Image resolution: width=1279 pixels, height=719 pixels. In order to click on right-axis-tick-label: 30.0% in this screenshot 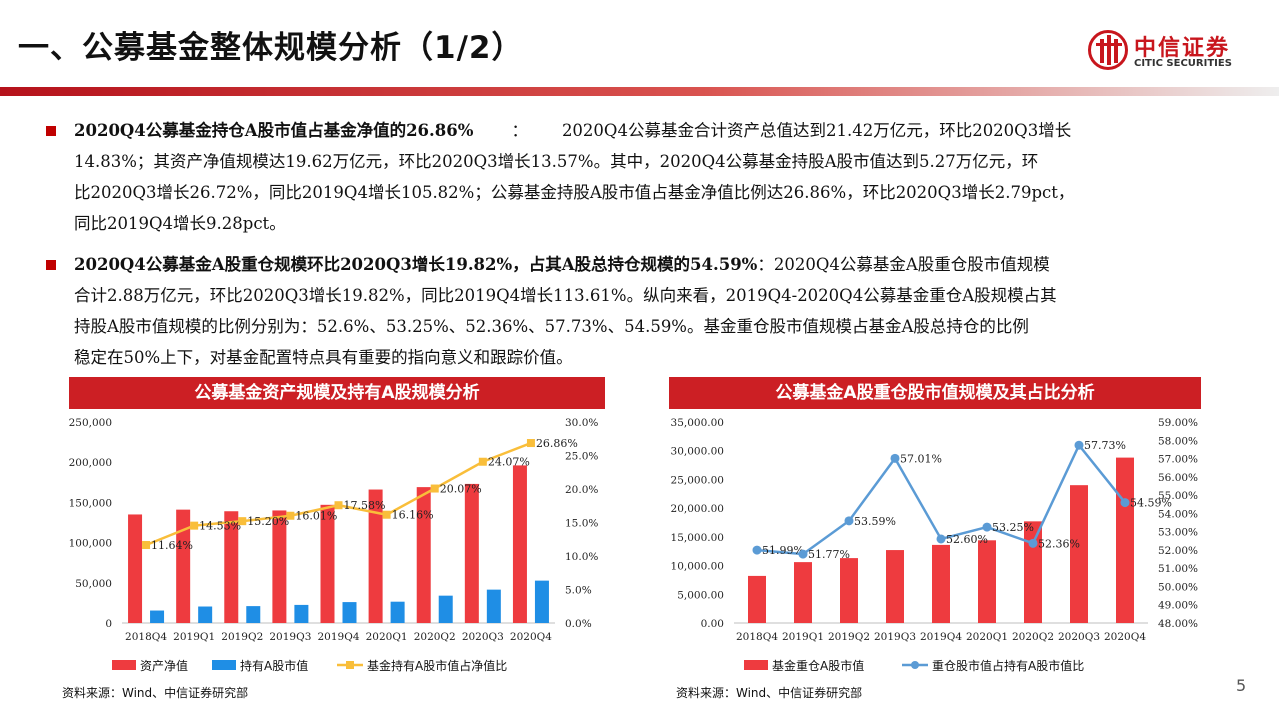, I will do `click(581, 423)`.